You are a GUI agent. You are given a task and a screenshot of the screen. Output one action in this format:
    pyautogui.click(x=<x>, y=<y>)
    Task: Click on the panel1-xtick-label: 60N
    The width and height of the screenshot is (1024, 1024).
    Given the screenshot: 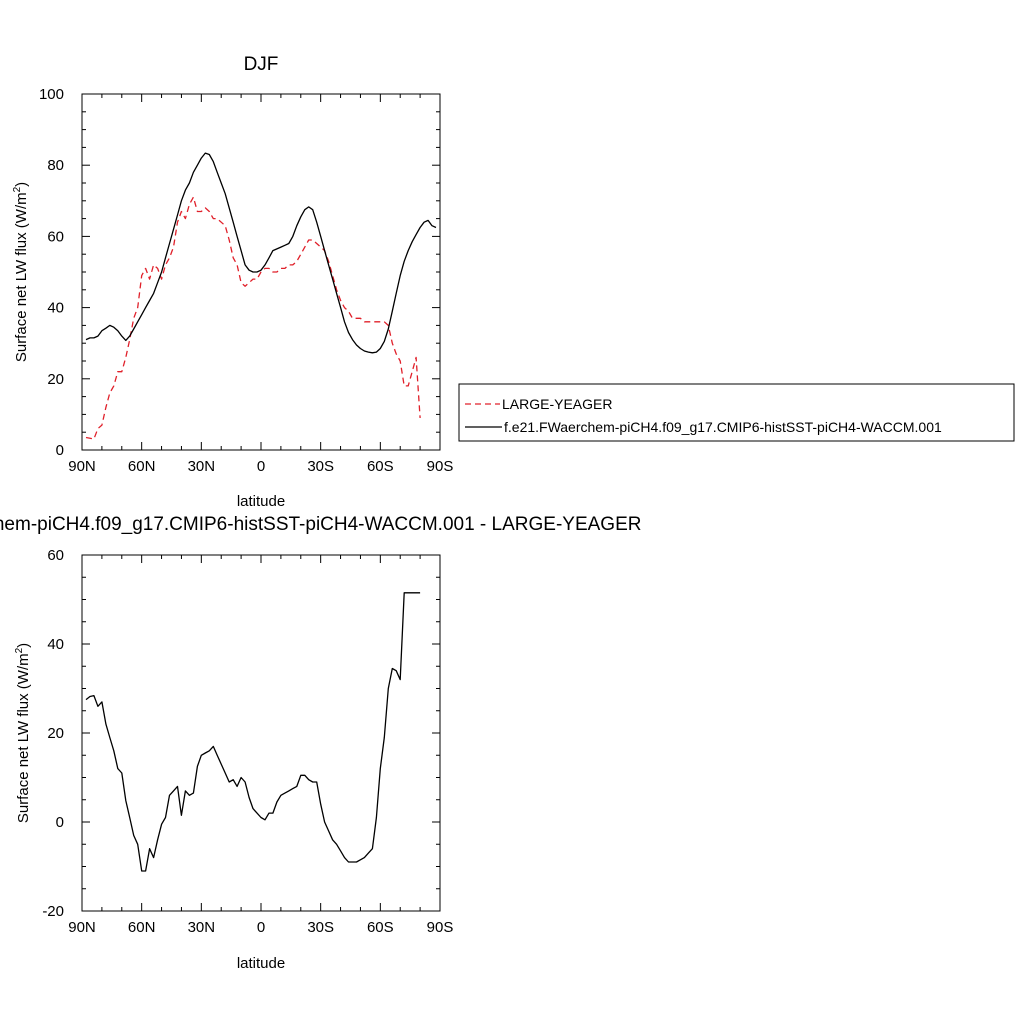 What is the action you would take?
    pyautogui.click(x=142, y=466)
    